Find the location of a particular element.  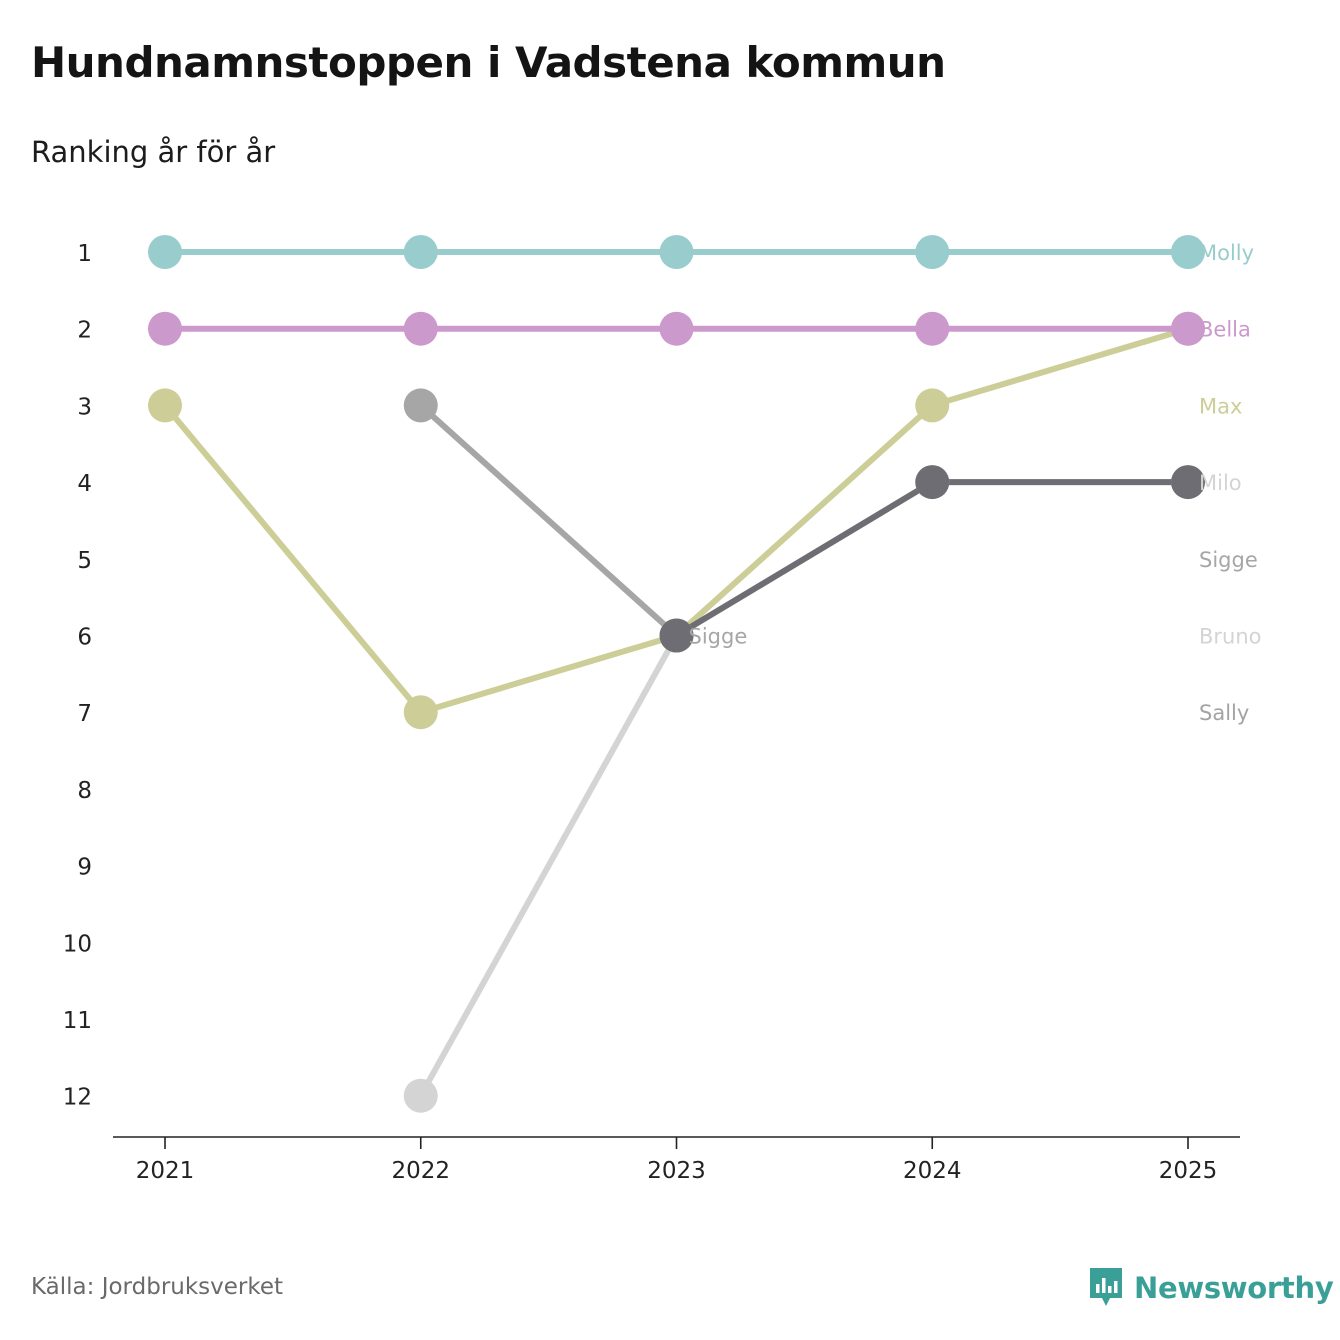

y-tick-label: 2 is located at coordinates (84, 331).